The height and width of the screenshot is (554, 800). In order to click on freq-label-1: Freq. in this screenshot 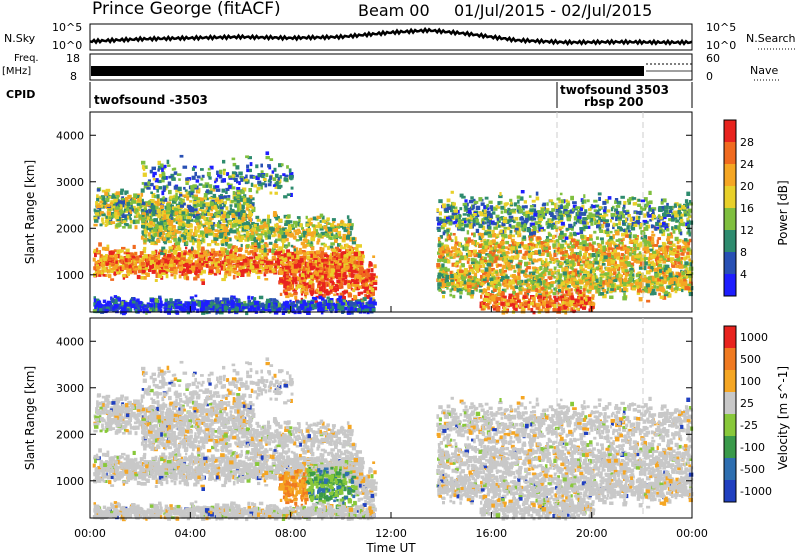, I will do `click(26, 58)`.